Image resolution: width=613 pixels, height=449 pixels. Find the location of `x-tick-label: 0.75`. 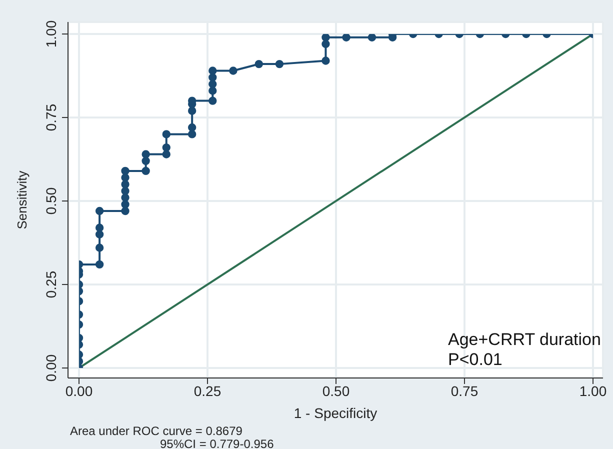

x-tick-label: 0.75 is located at coordinates (464, 390).